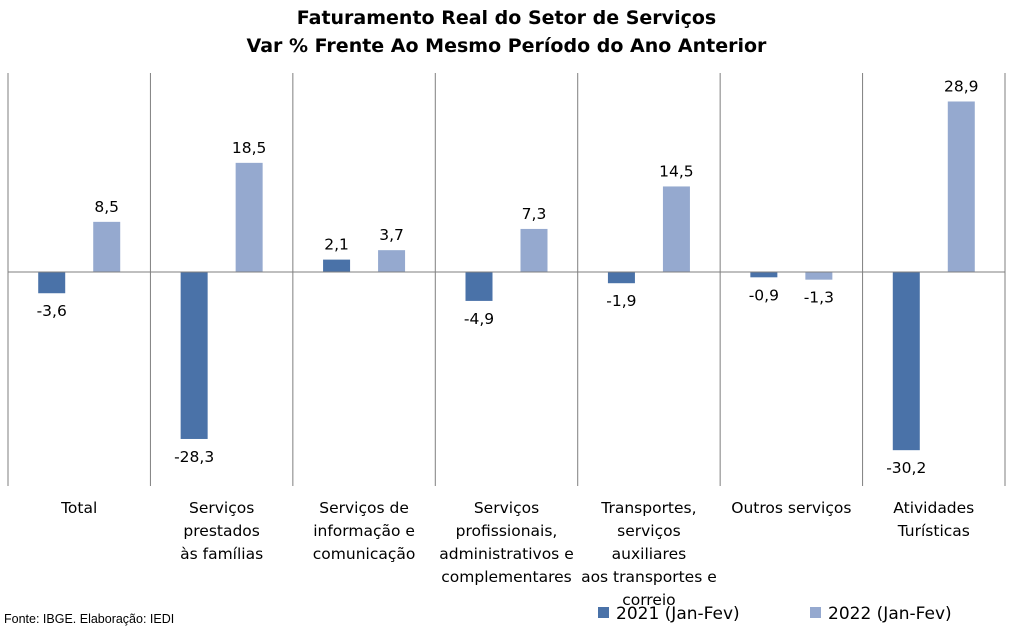 The height and width of the screenshot is (632, 1013). What do you see at coordinates (934, 508) in the screenshot?
I see `category-label-line: Atividades` at bounding box center [934, 508].